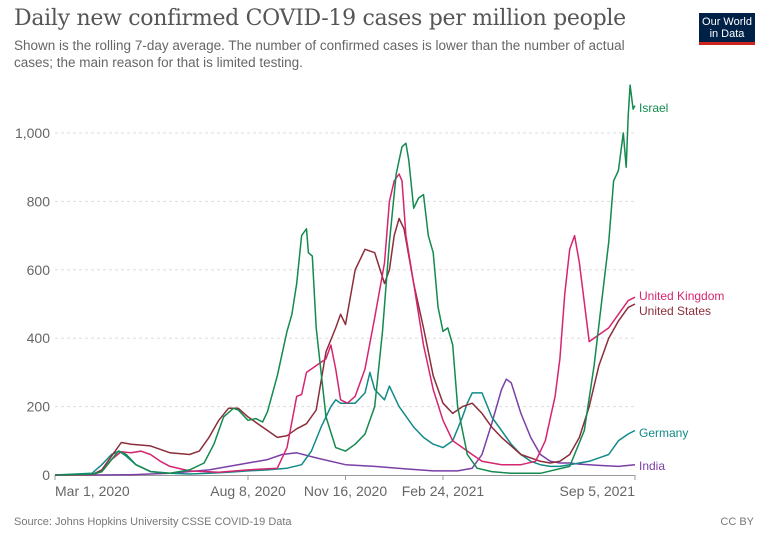 This screenshot has width=768, height=542. I want to click on owid-logo: Our World in Data, so click(727, 29).